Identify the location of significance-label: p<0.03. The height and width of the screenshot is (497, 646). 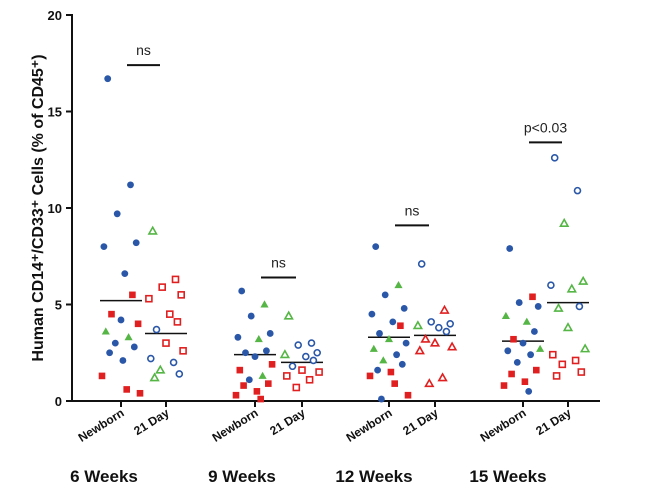
(545, 127).